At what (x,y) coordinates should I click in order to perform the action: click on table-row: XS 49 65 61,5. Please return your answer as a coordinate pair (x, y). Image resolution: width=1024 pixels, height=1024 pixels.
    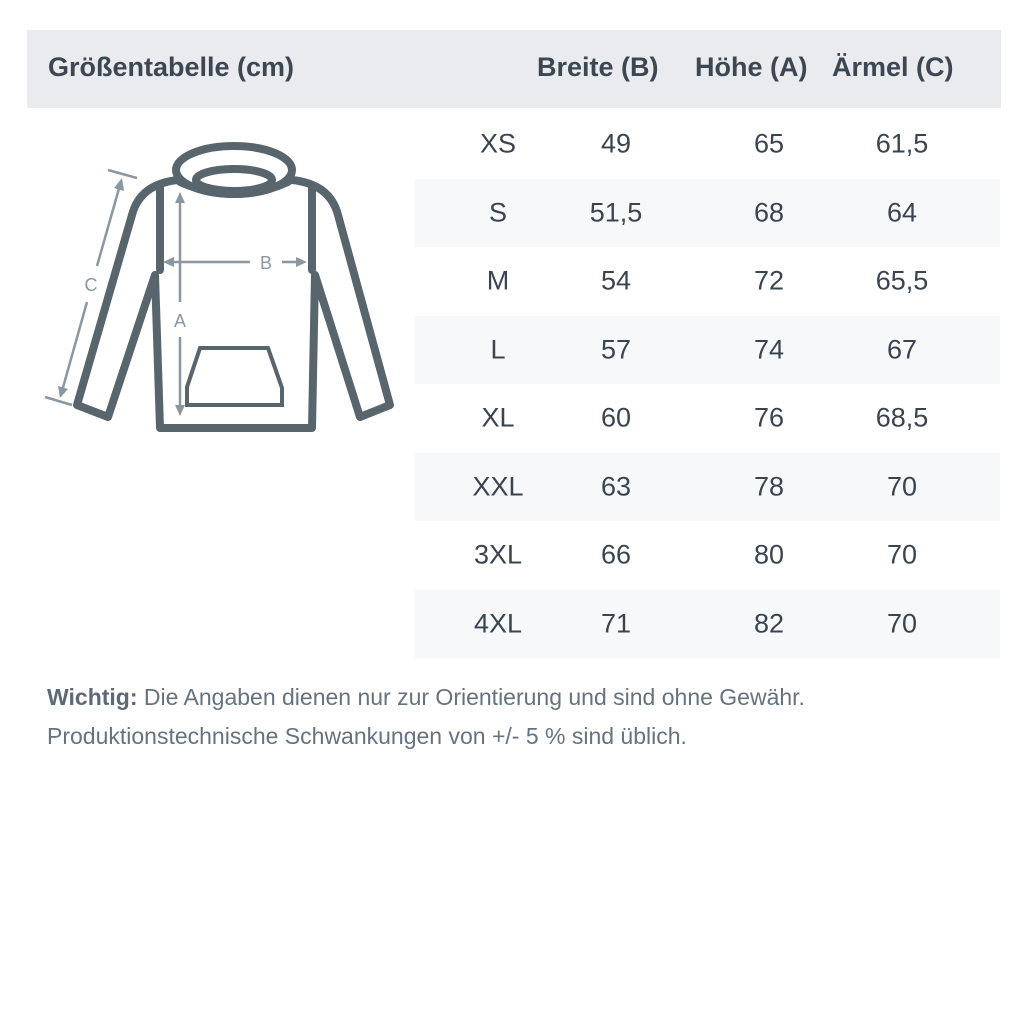
    Looking at the image, I should click on (707, 144).